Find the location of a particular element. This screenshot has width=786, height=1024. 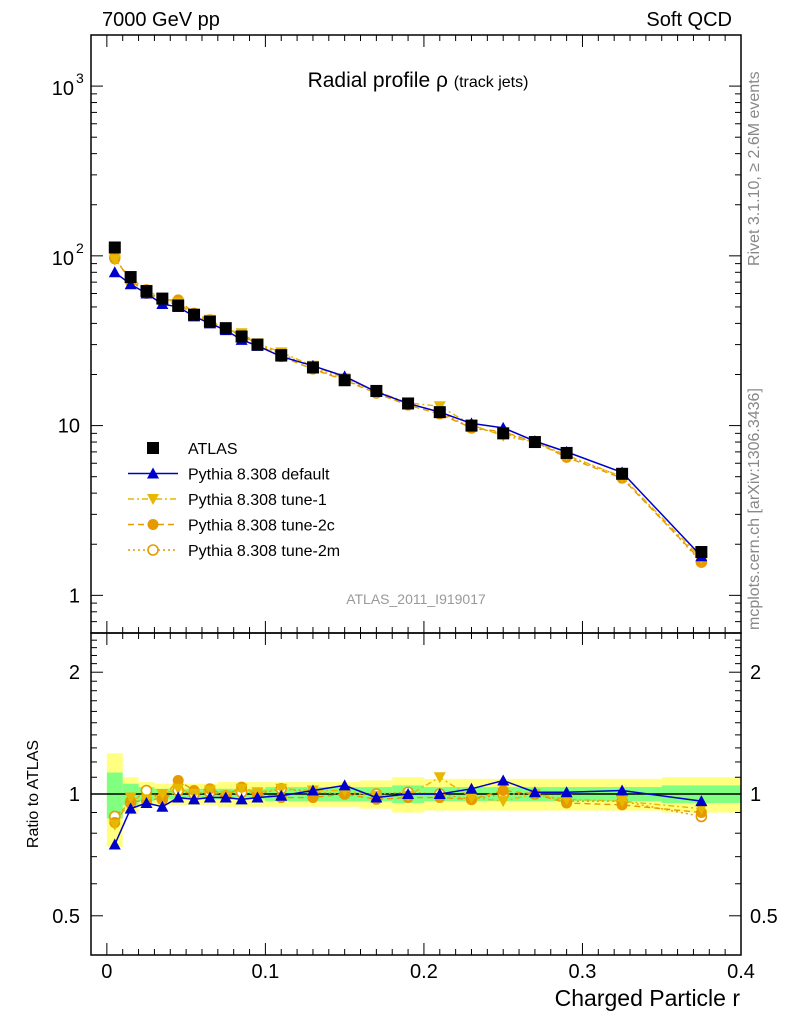

x-tick-label: 0.2 is located at coordinates (424, 972).